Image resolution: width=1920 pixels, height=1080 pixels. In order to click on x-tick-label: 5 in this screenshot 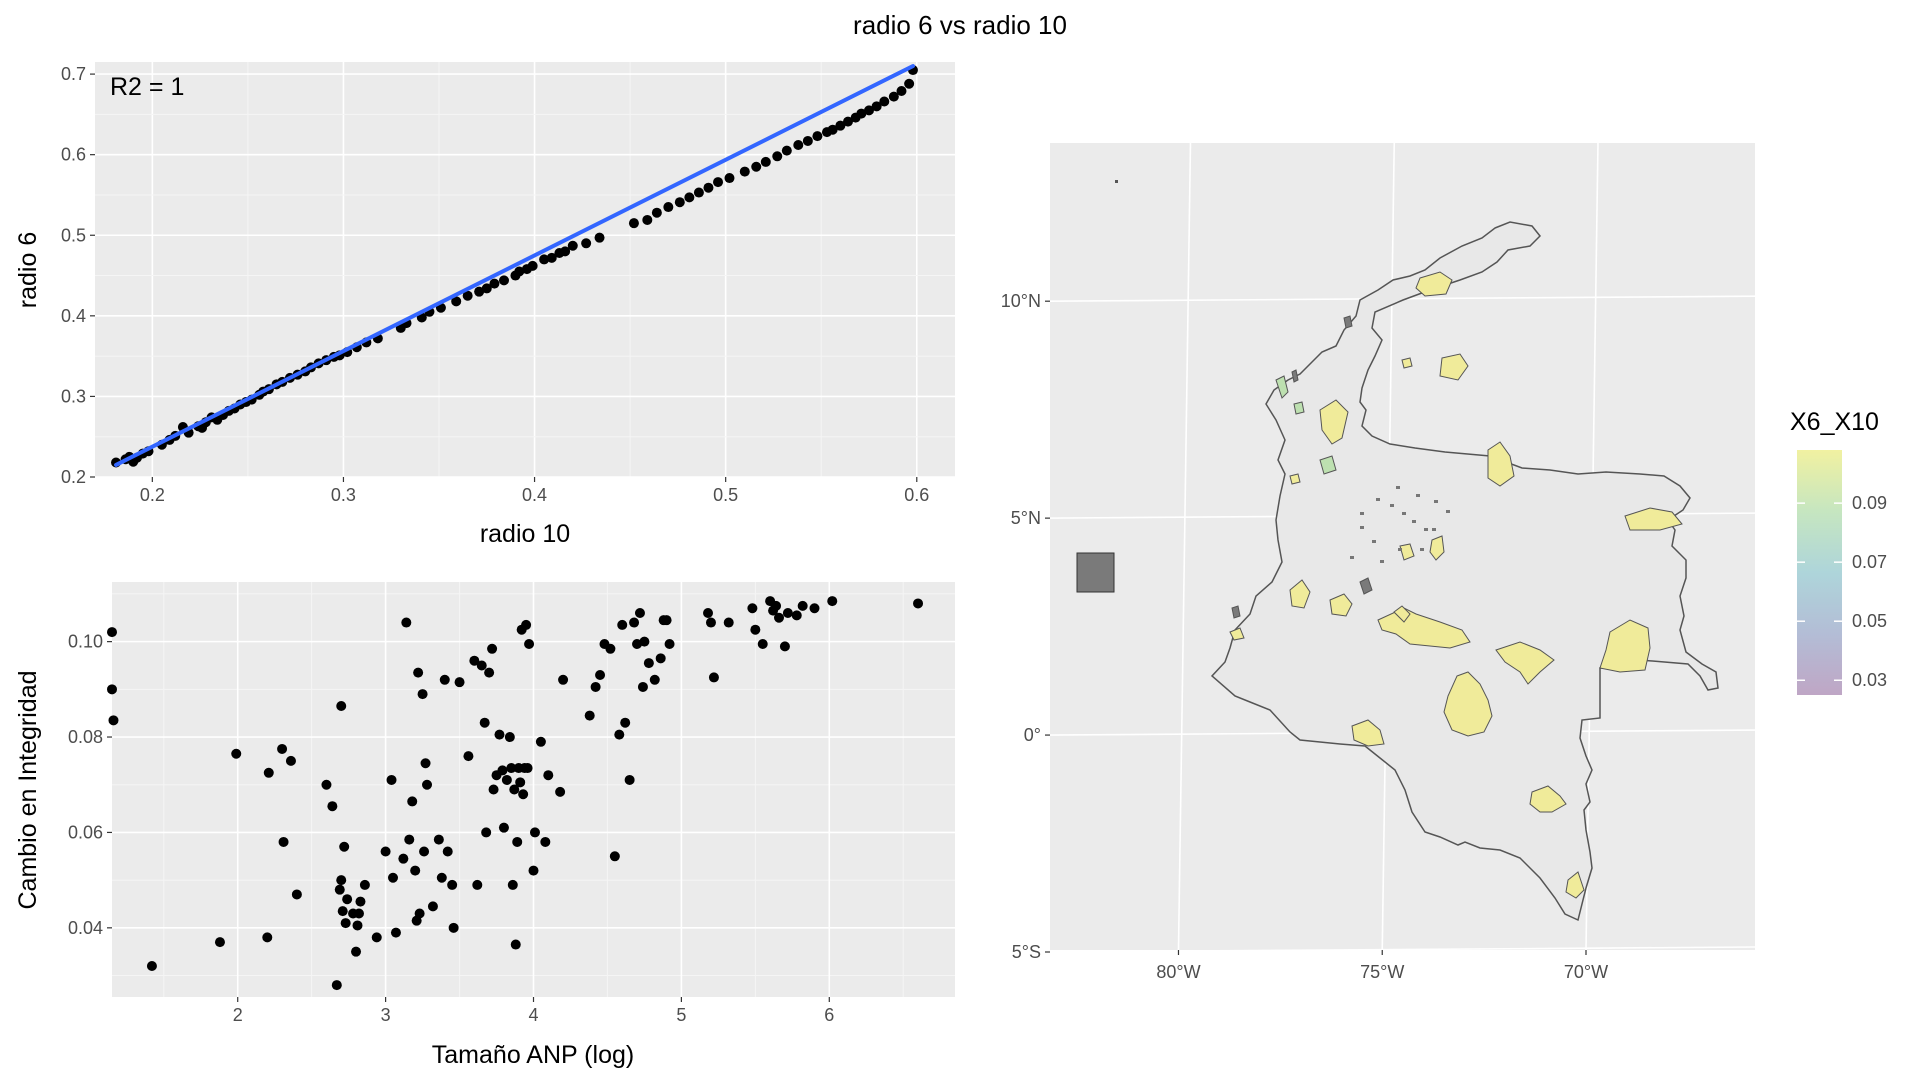, I will do `click(681, 1015)`.